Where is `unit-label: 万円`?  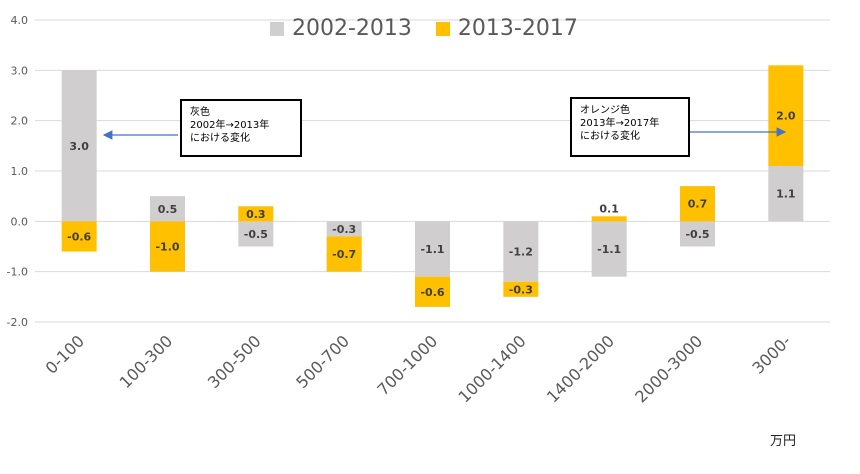
unit-label: 万円 is located at coordinates (783, 441).